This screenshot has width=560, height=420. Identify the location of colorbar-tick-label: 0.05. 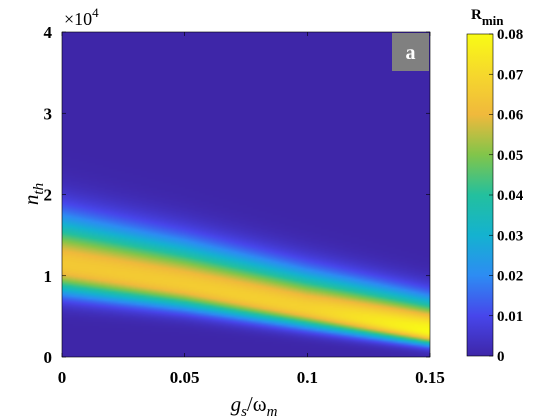
(510, 156).